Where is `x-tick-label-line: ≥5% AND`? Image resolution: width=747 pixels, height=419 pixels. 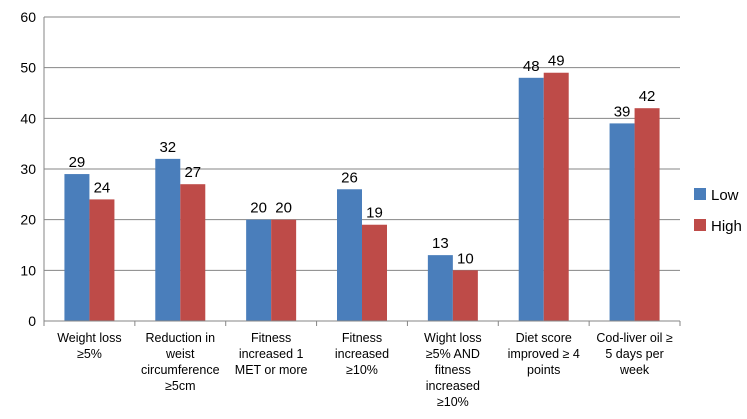 x-tick-label-line: ≥5% AND is located at coordinates (453, 354).